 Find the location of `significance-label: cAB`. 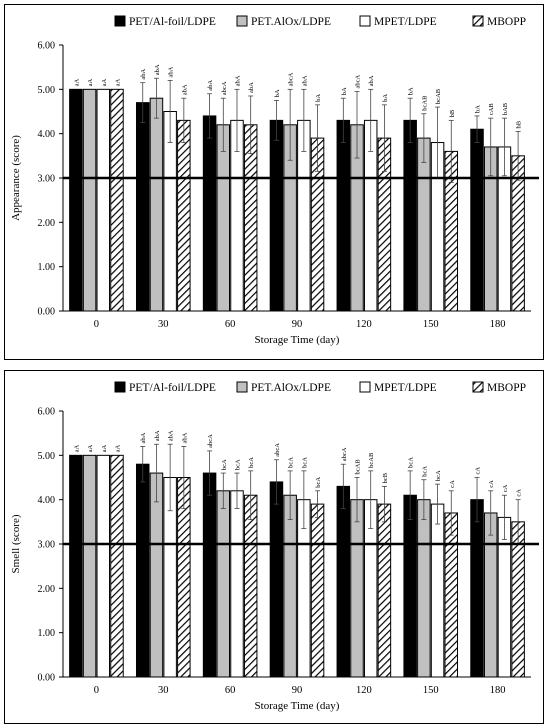

significance-label: cAB is located at coordinates (491, 109).